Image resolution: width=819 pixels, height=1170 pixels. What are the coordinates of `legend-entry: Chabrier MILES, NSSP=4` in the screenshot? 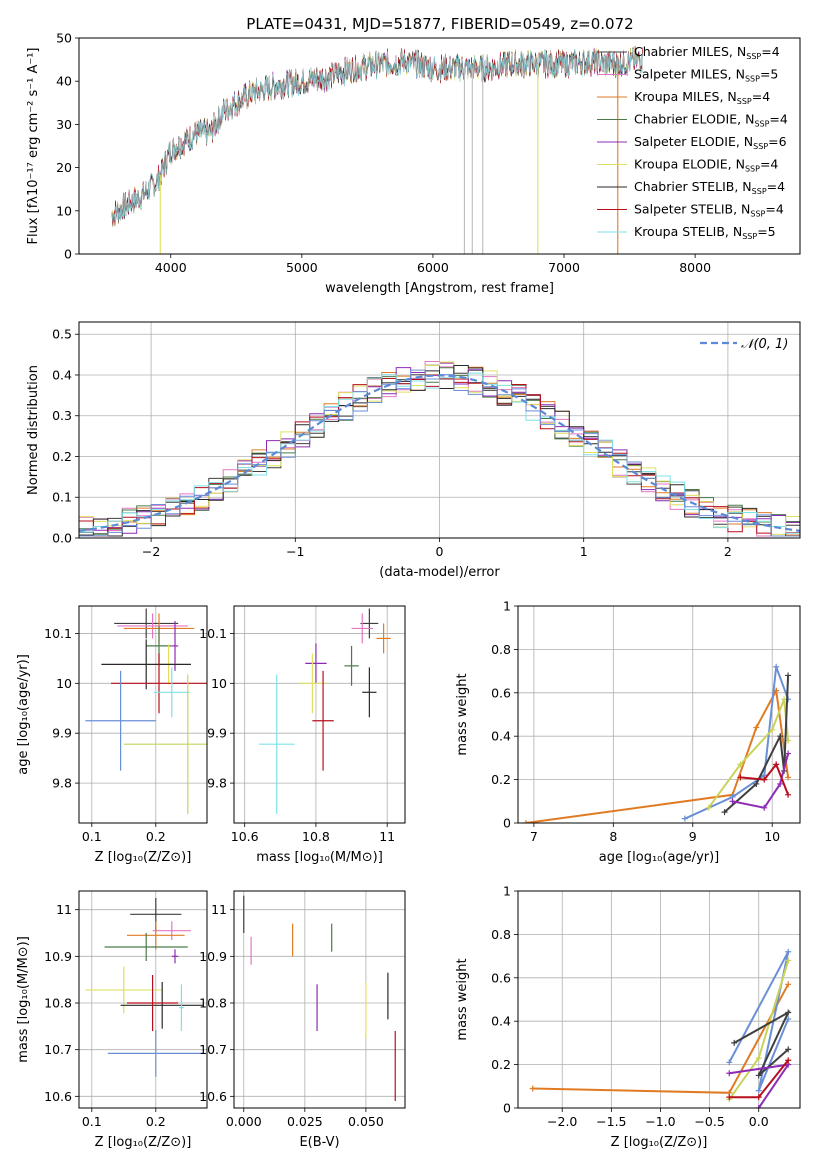 It's located at (707, 52).